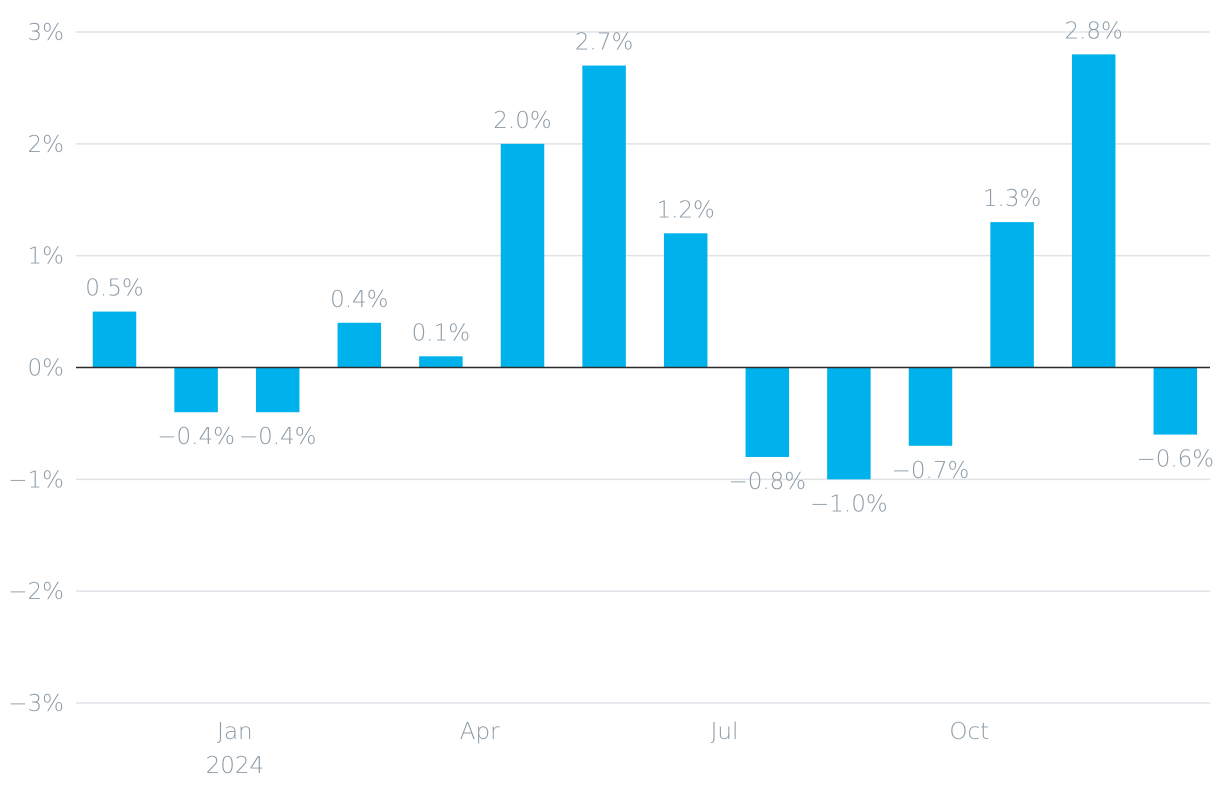 This screenshot has width=1220, height=800. I want to click on x-tick-label: Jul, so click(725, 732).